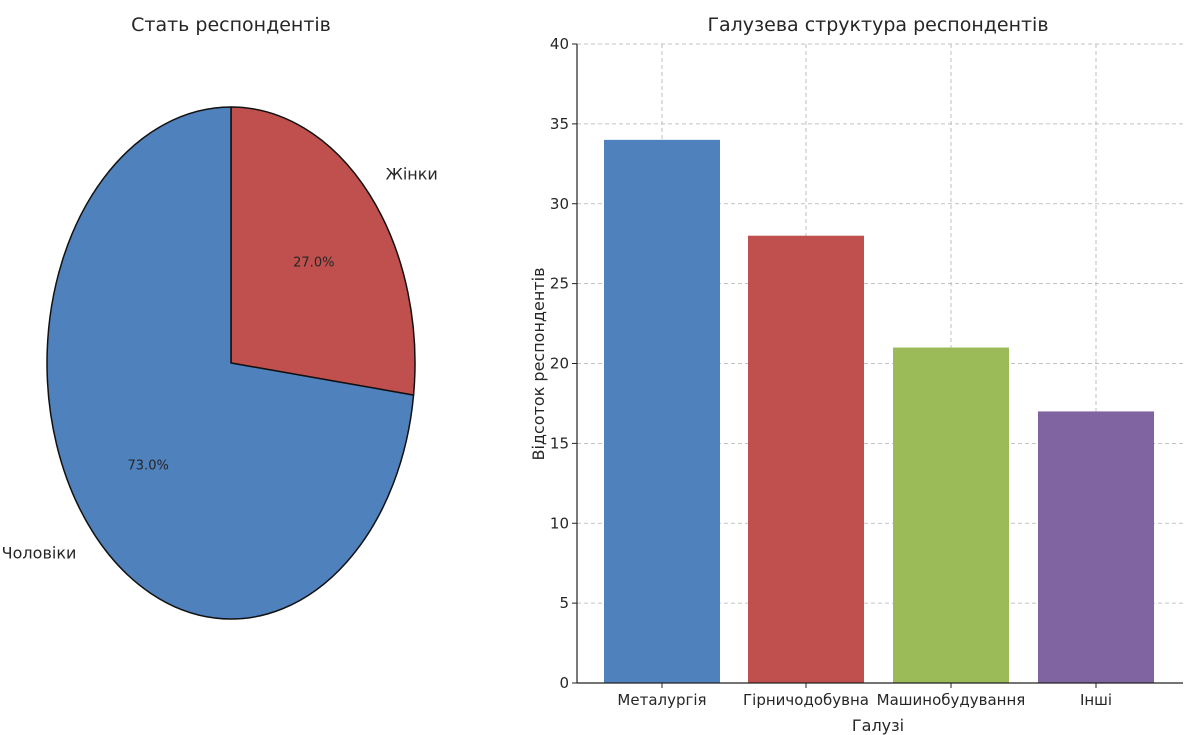  Describe the element at coordinates (538, 364) in the screenshot. I see `bar-chart-ylabel: Відсоток респондентів` at that location.